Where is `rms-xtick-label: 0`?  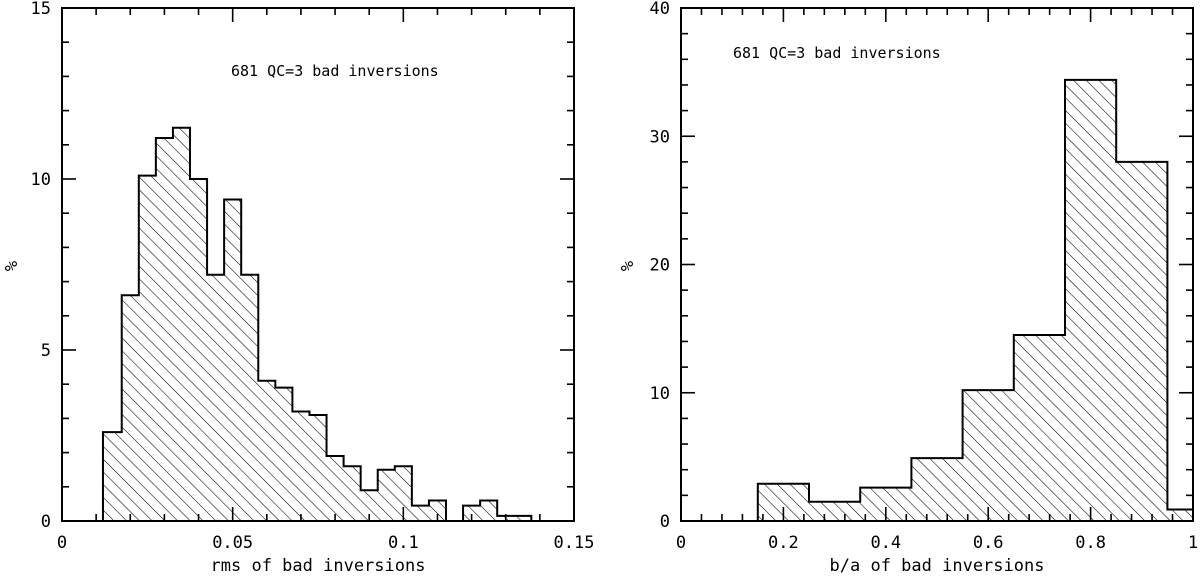
rms-xtick-label: 0 is located at coordinates (62, 543).